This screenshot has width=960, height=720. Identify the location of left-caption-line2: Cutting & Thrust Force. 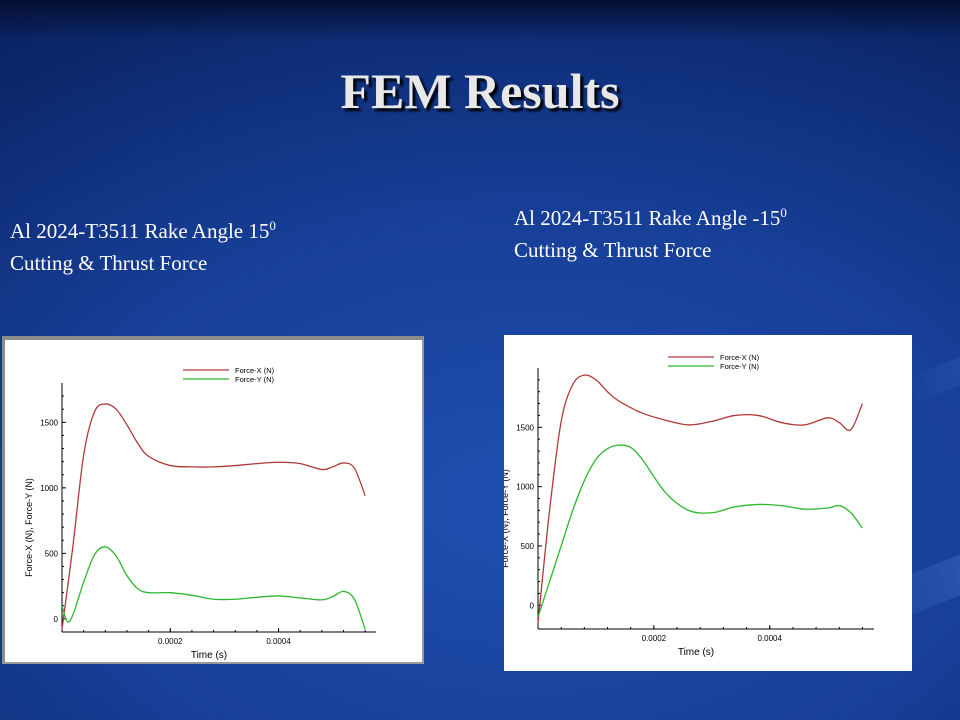
(109, 263).